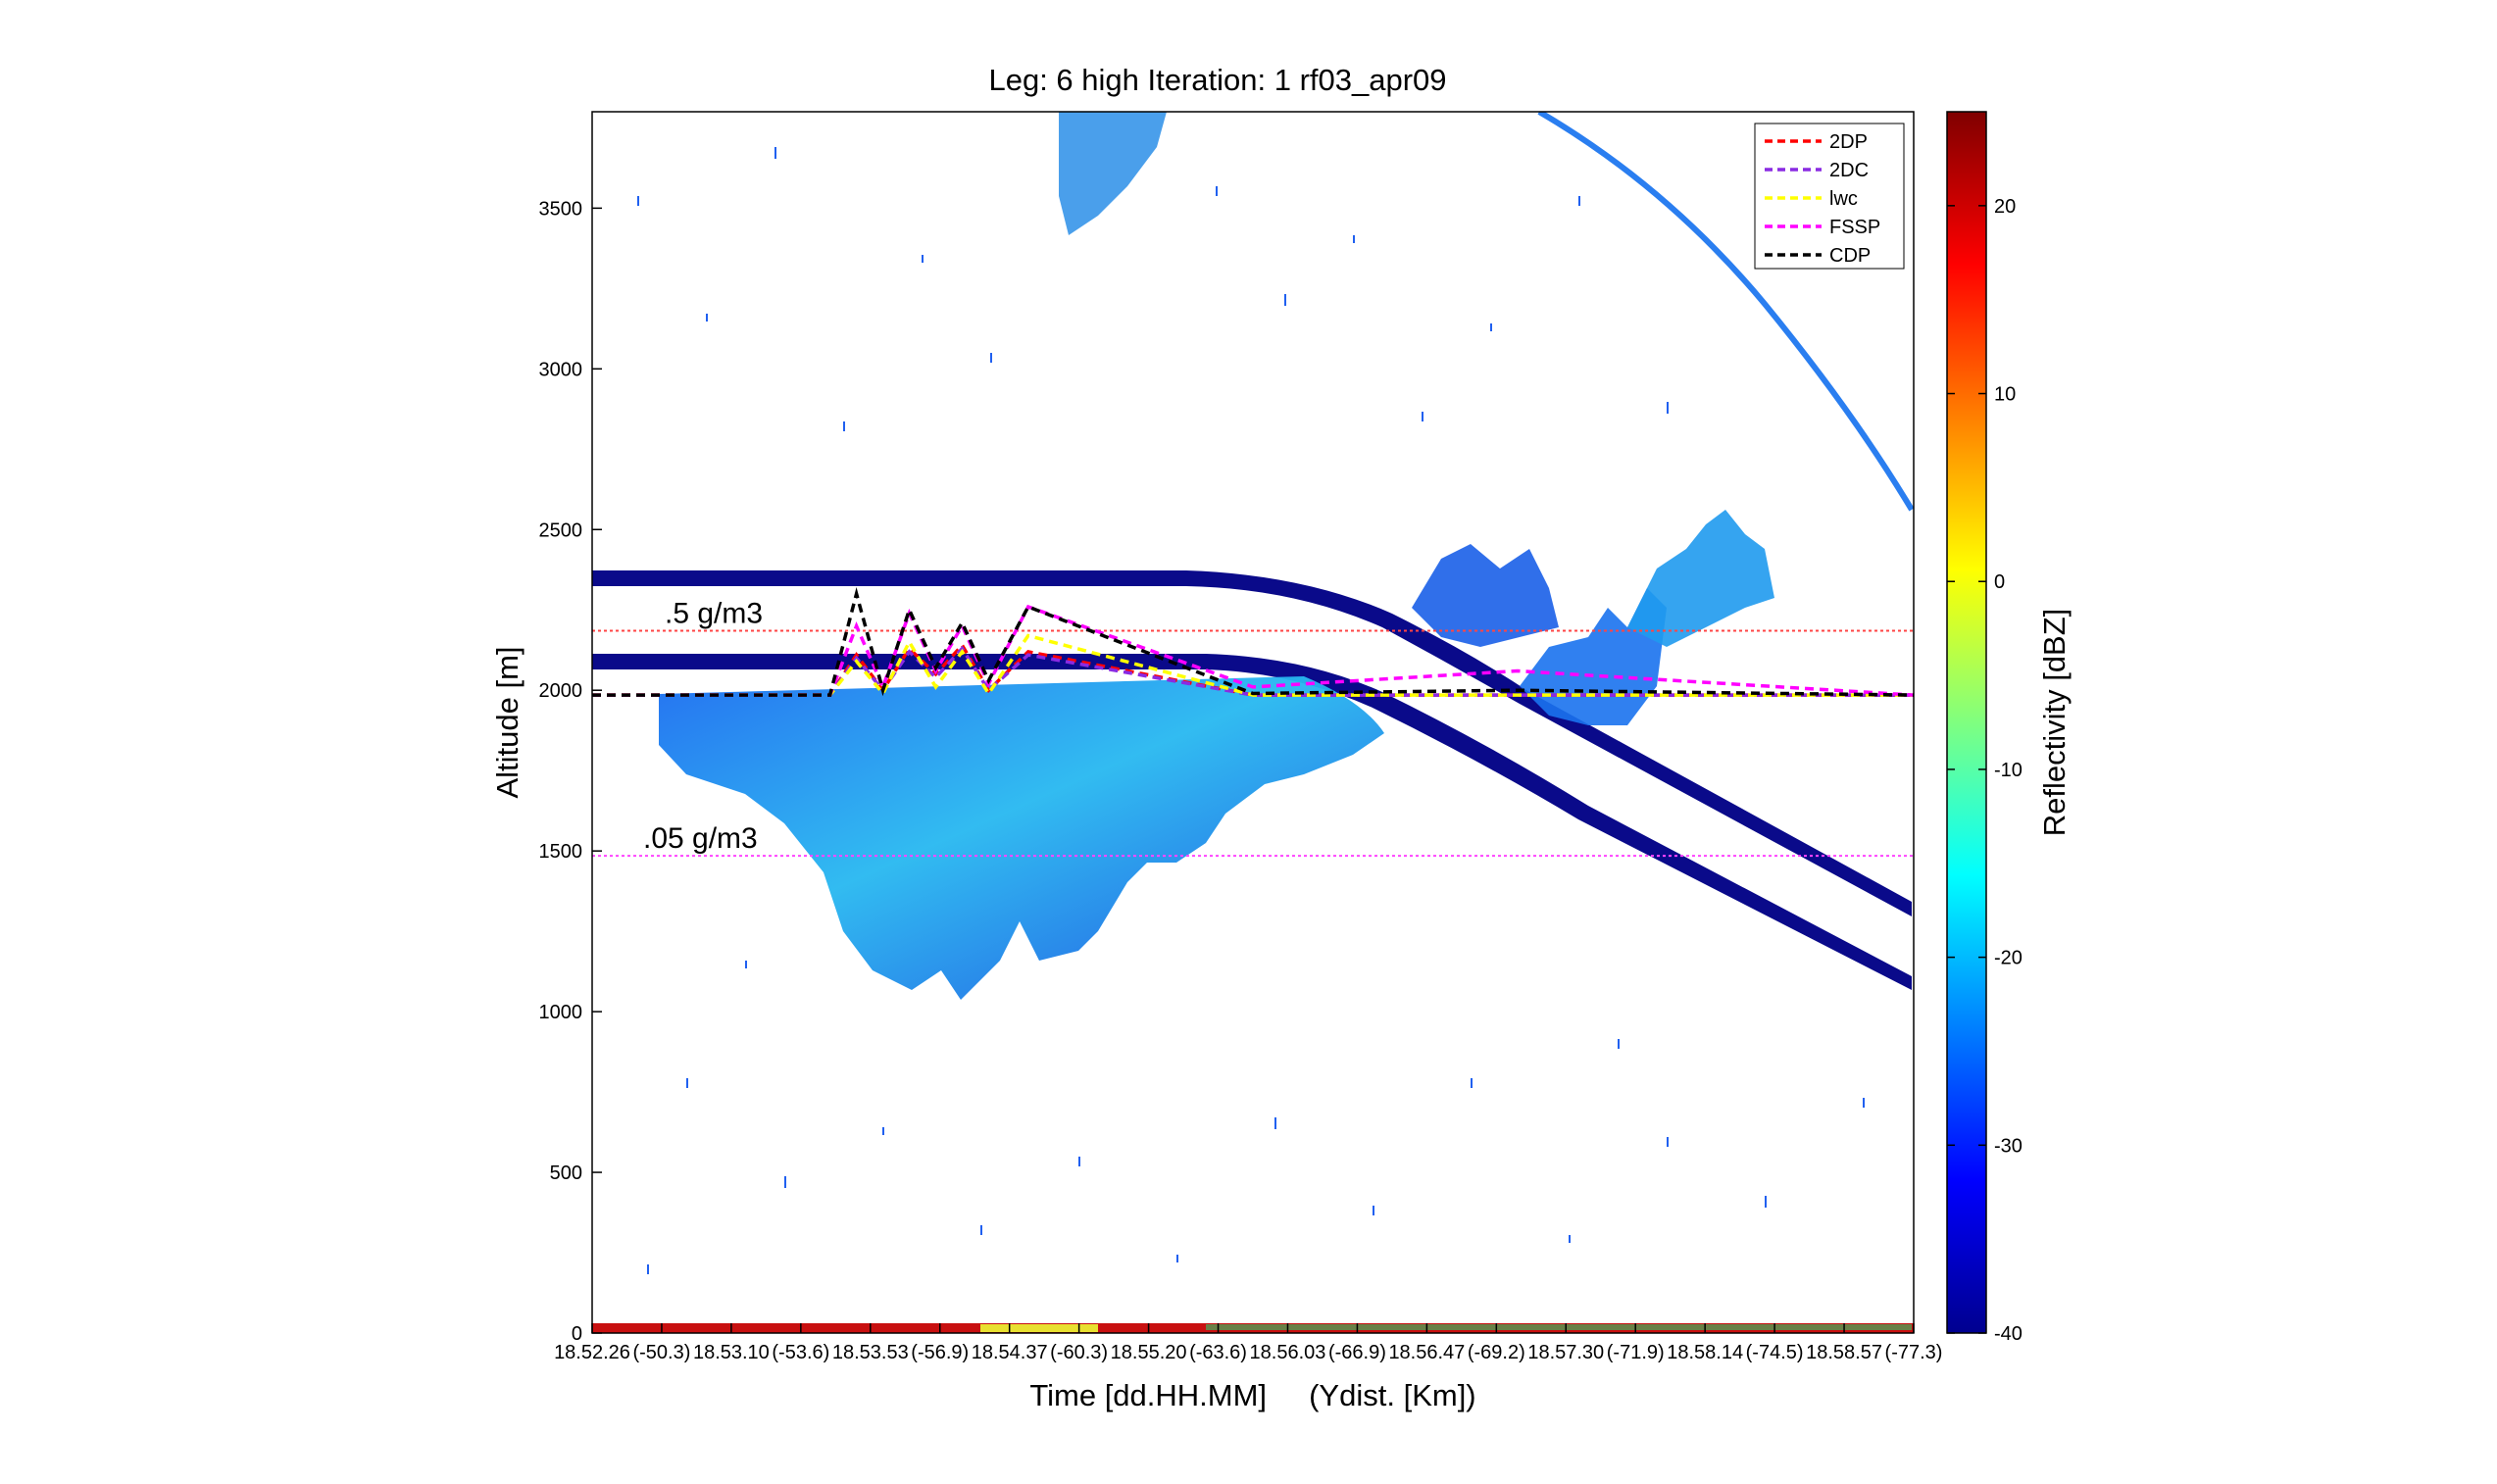 The image size is (2497, 1484). I want to click on threshold-label-high: .5 g/m3, so click(714, 614).